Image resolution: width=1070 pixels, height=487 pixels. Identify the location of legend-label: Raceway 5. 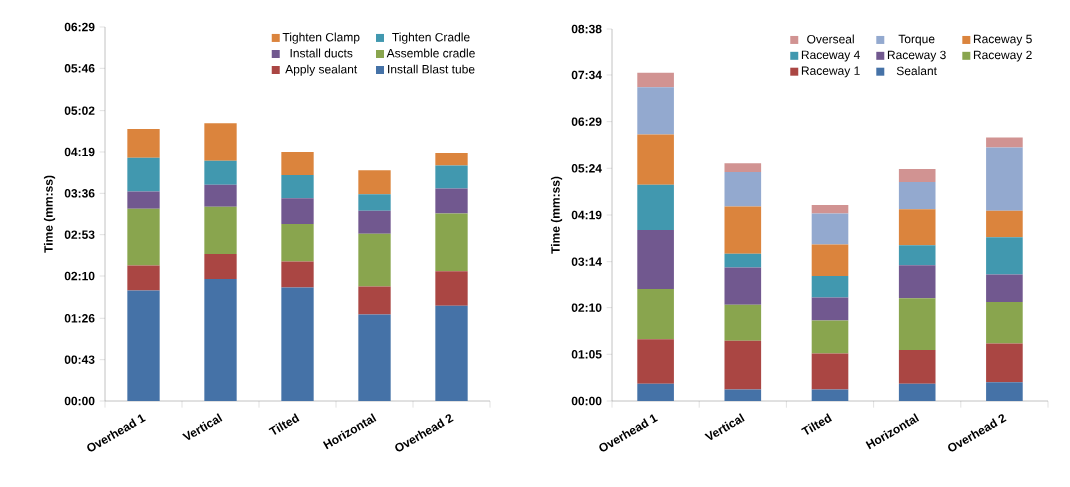
(1002, 40).